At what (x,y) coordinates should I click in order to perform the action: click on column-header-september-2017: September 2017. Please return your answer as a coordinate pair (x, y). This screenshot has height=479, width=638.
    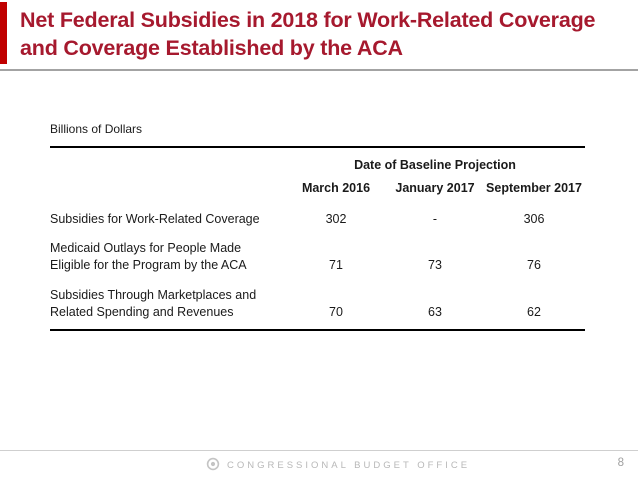
    Looking at the image, I should click on (534, 188).